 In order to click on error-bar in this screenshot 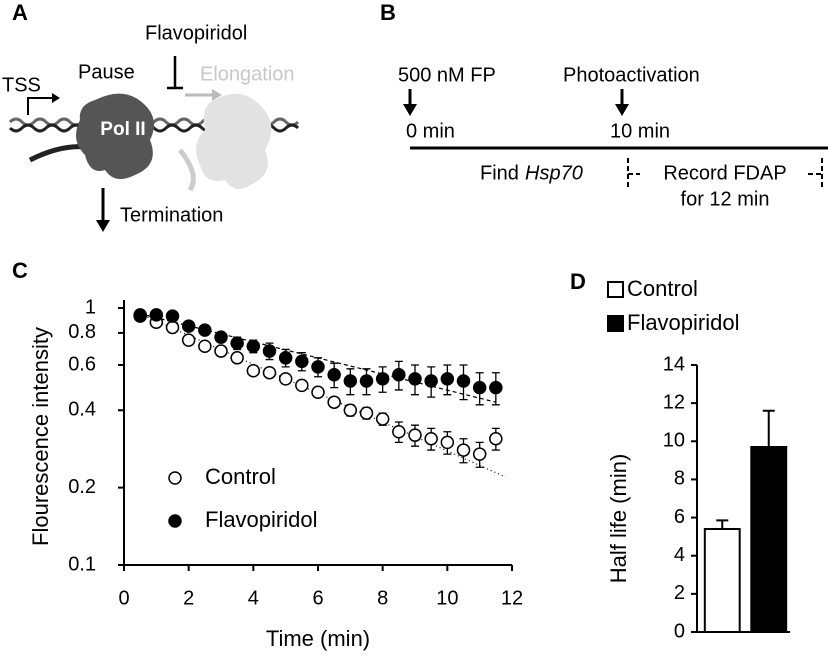, I will do `click(768, 428)`.